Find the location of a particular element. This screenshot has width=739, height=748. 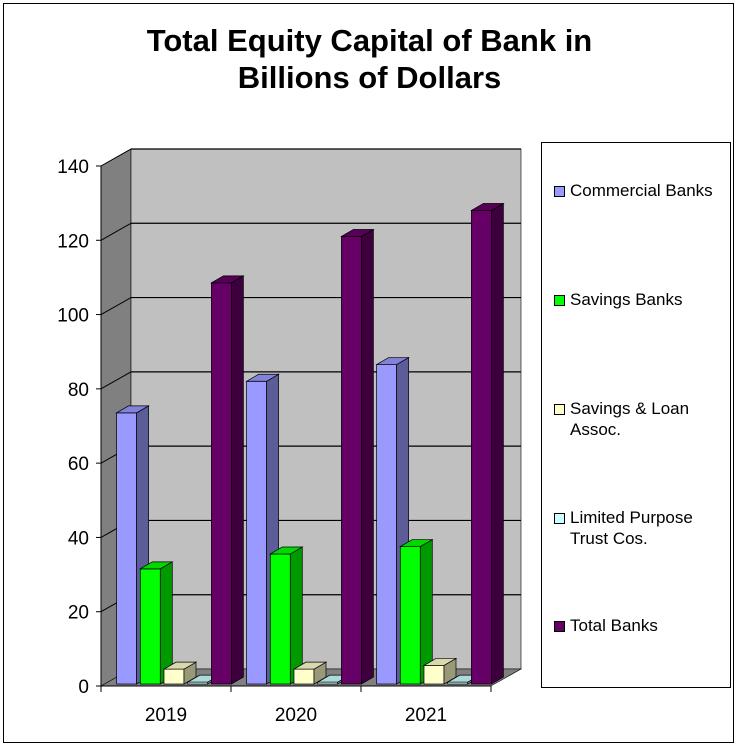

legend-item-limited-purpose-trust: Limited Purpose Trust Cos. is located at coordinates (641, 528).